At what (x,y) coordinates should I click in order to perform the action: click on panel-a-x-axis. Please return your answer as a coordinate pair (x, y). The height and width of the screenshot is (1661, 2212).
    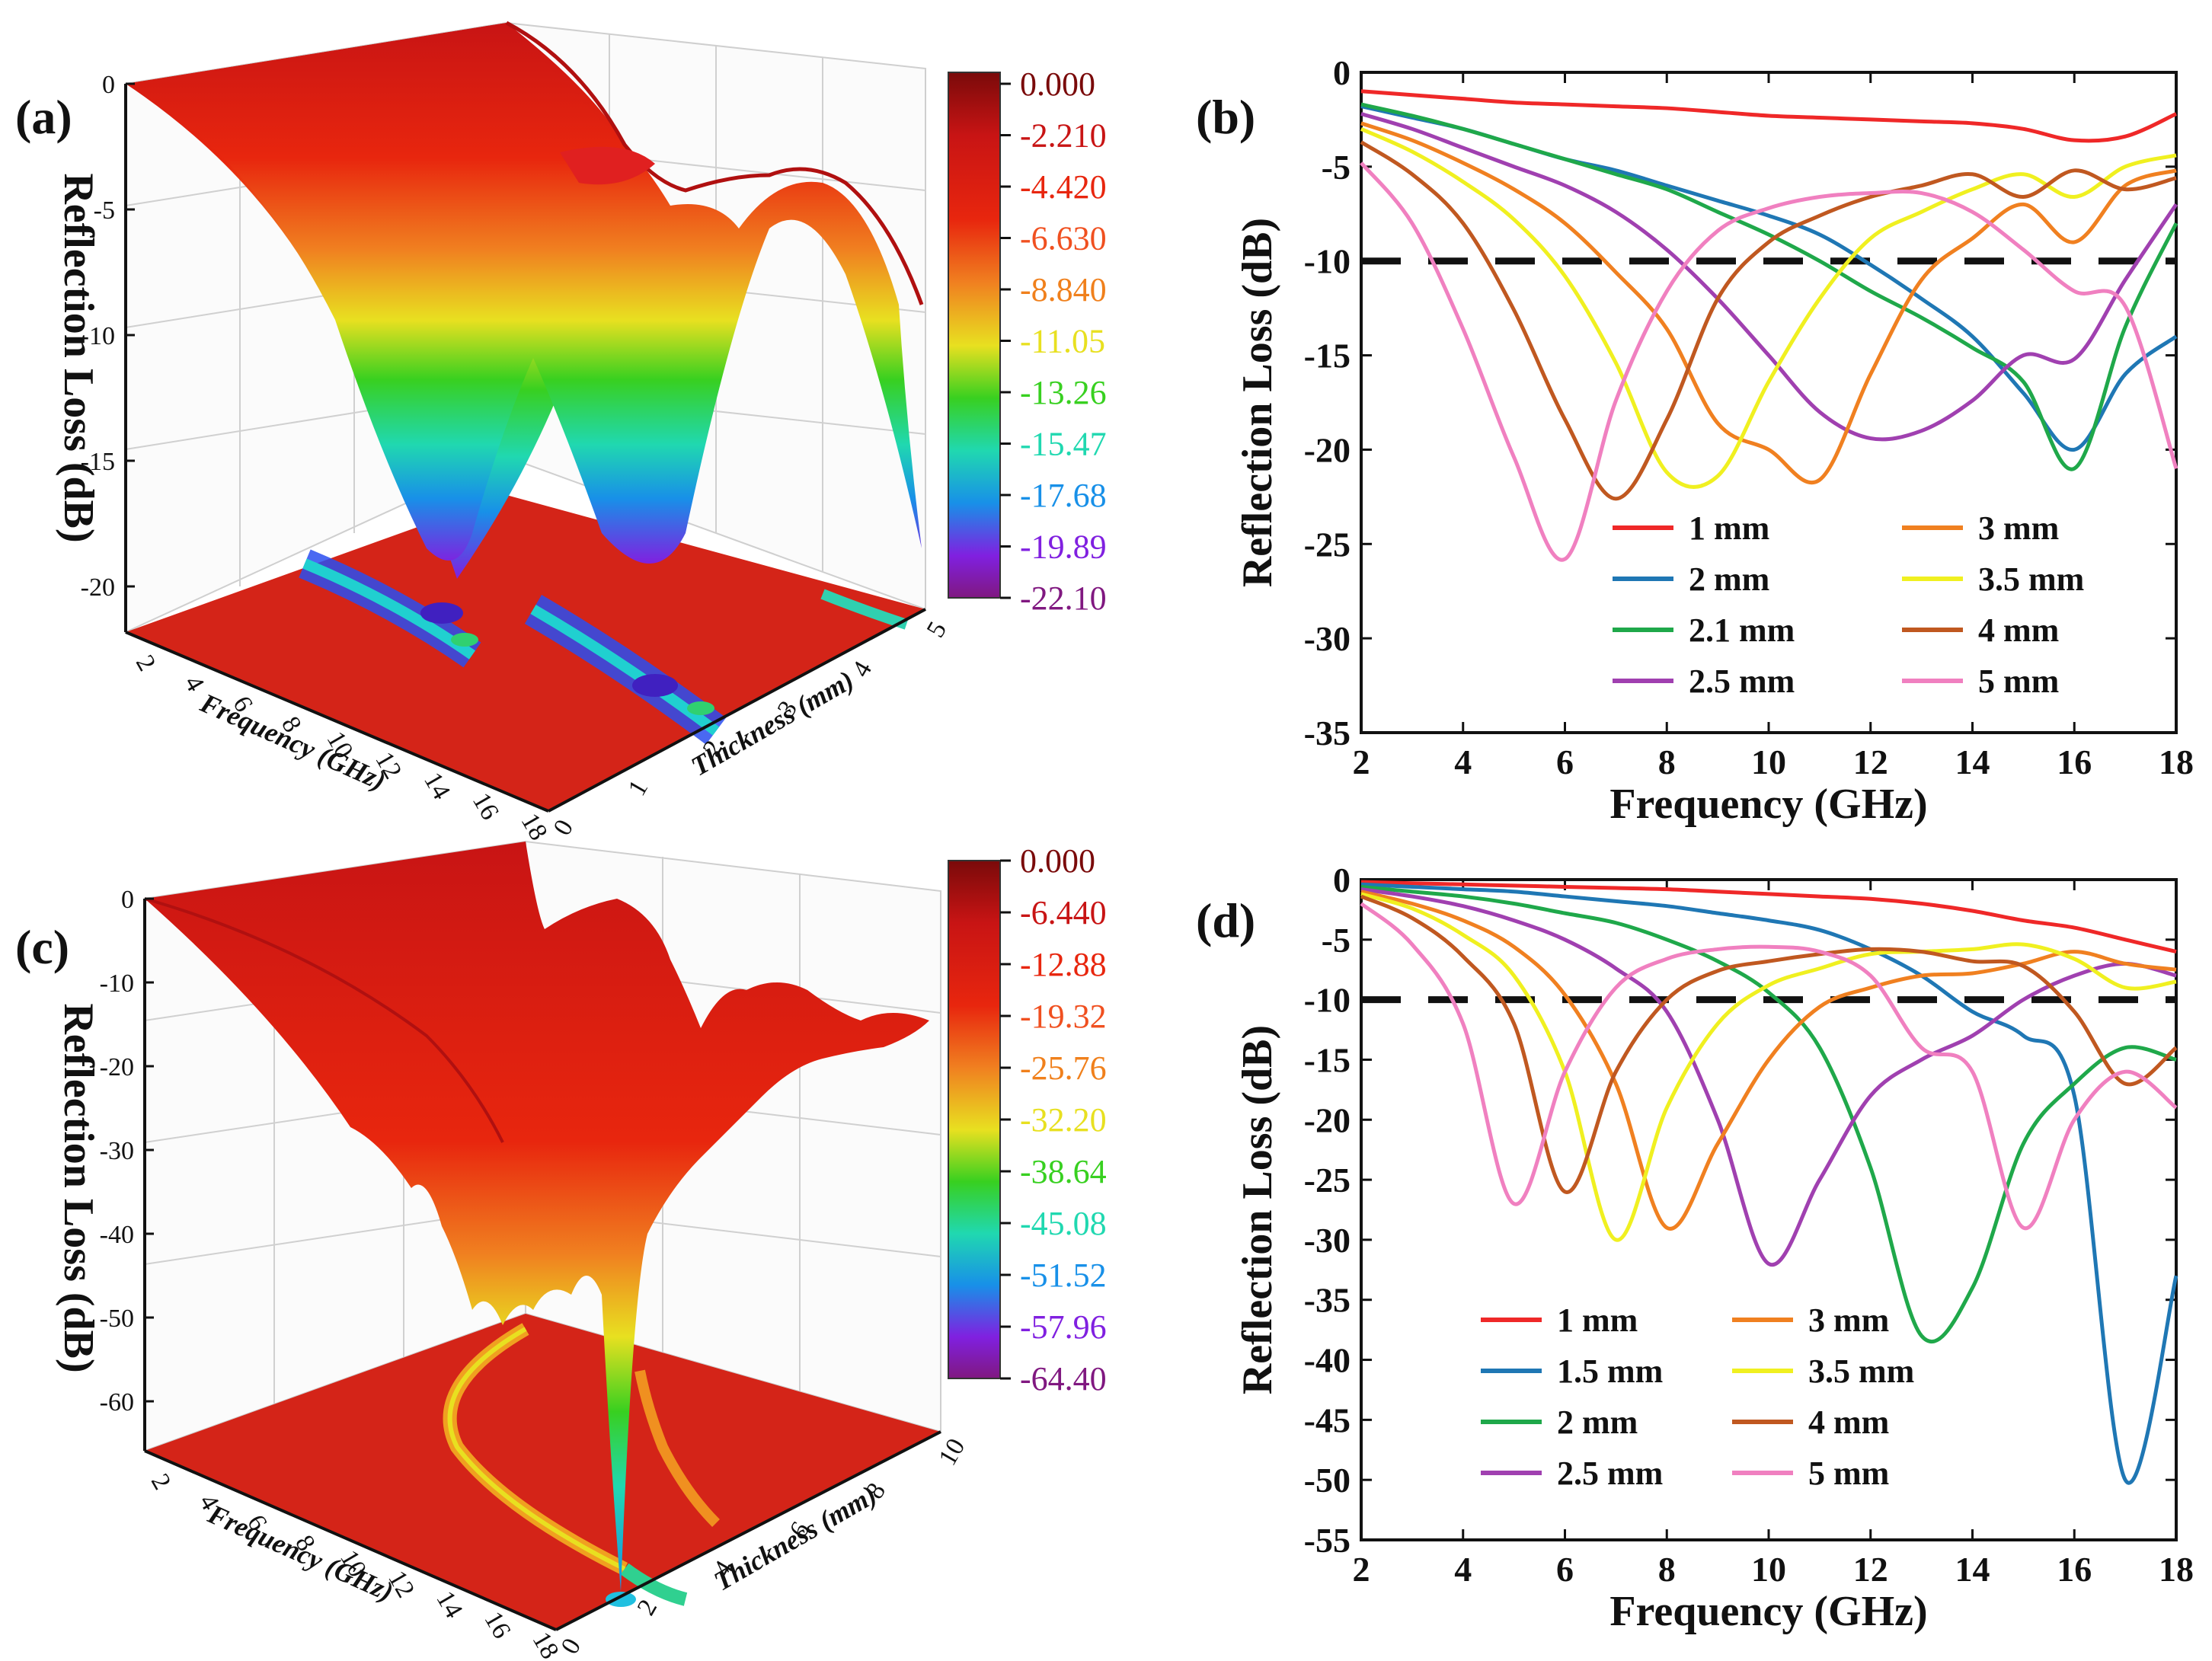
    Looking at the image, I should click on (337, 722).